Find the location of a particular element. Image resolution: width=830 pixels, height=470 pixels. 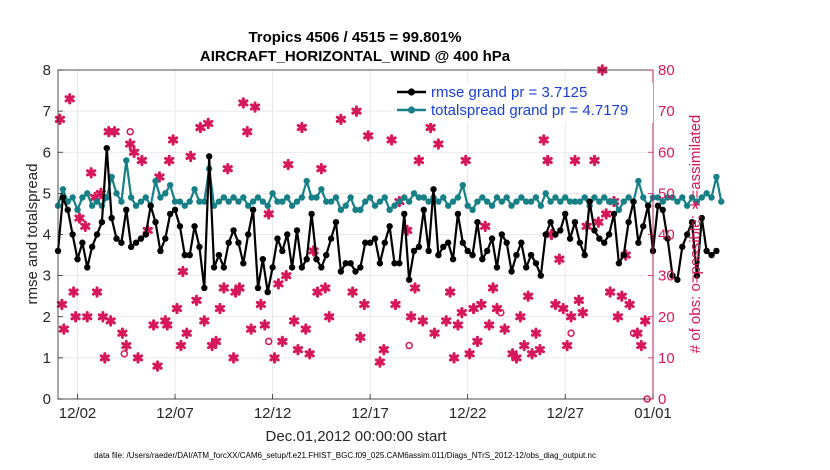

y2-tick-label: 80 is located at coordinates (666, 70).